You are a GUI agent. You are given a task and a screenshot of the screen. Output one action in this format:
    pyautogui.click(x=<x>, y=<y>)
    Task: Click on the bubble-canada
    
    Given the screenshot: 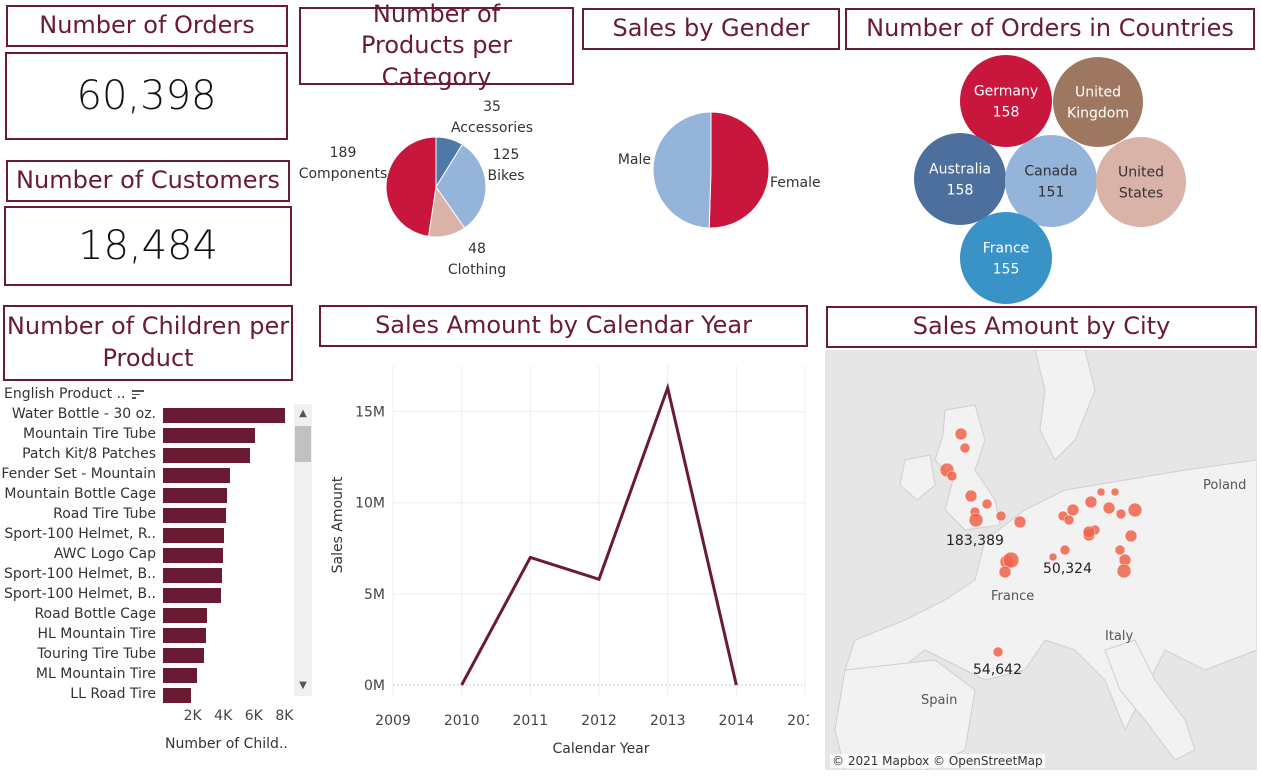 What is the action you would take?
    pyautogui.click(x=1051, y=181)
    